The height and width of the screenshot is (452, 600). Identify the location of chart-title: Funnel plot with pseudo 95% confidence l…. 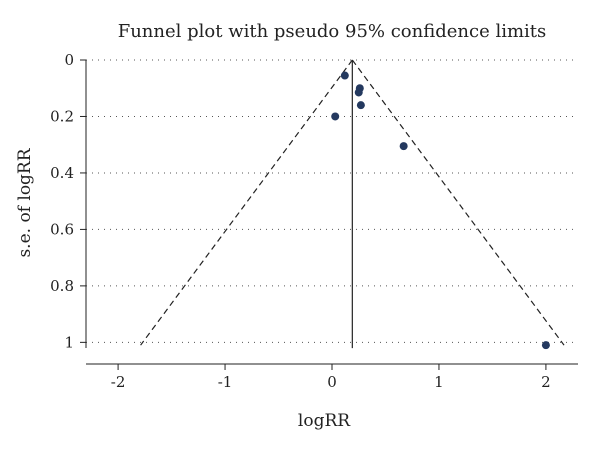
(332, 31).